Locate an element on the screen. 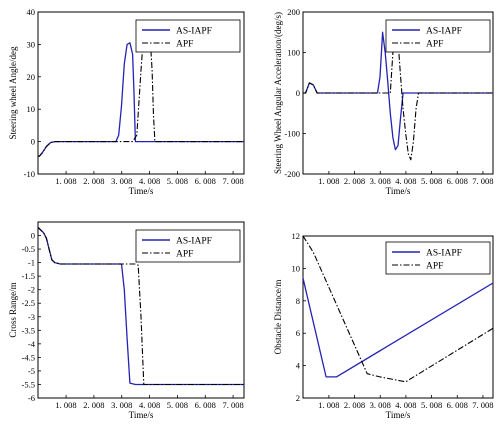 Image resolution: width=500 pixels, height=425 pixels. y-tick-label: -0.5 is located at coordinates (28, 249).